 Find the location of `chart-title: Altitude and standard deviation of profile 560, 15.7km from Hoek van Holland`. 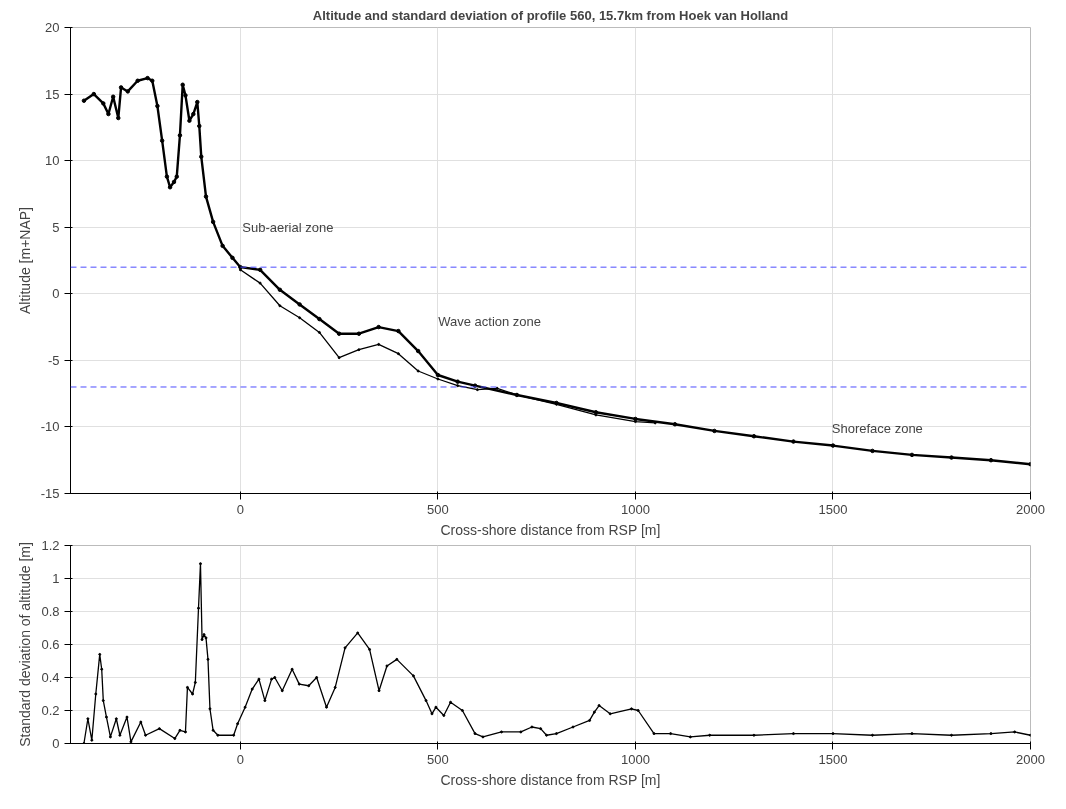

chart-title: Altitude and standard deviation of profile 560, 15.7km from Hoek van Holland is located at coordinates (550, 15).